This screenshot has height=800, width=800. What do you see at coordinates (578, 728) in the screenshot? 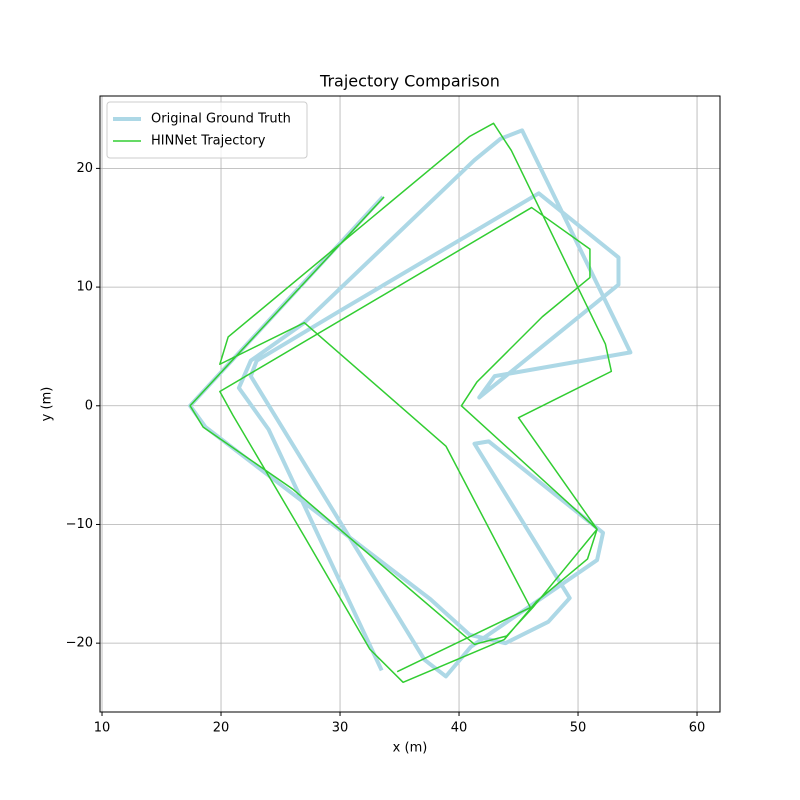
I see `x-tick-label: 50` at bounding box center [578, 728].